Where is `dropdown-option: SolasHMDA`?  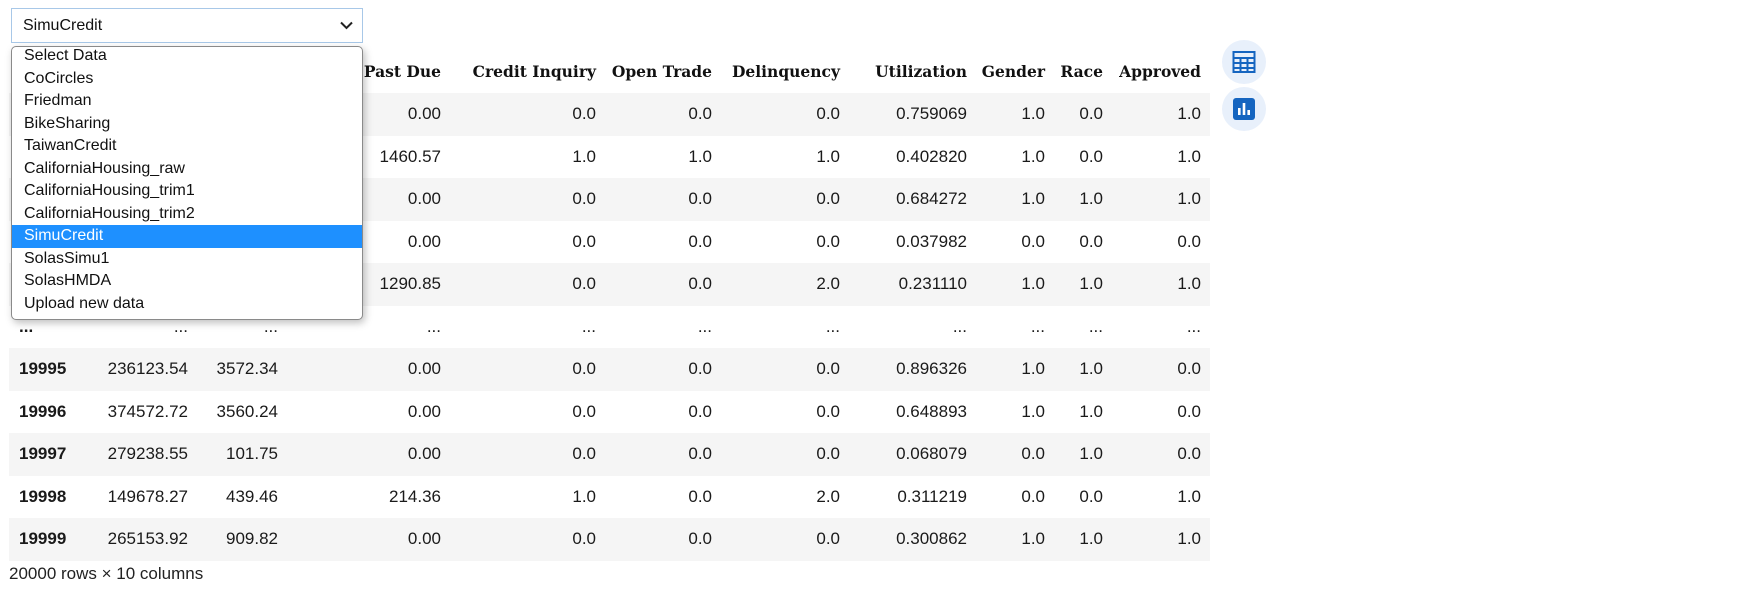 dropdown-option: SolasHMDA is located at coordinates (68, 280).